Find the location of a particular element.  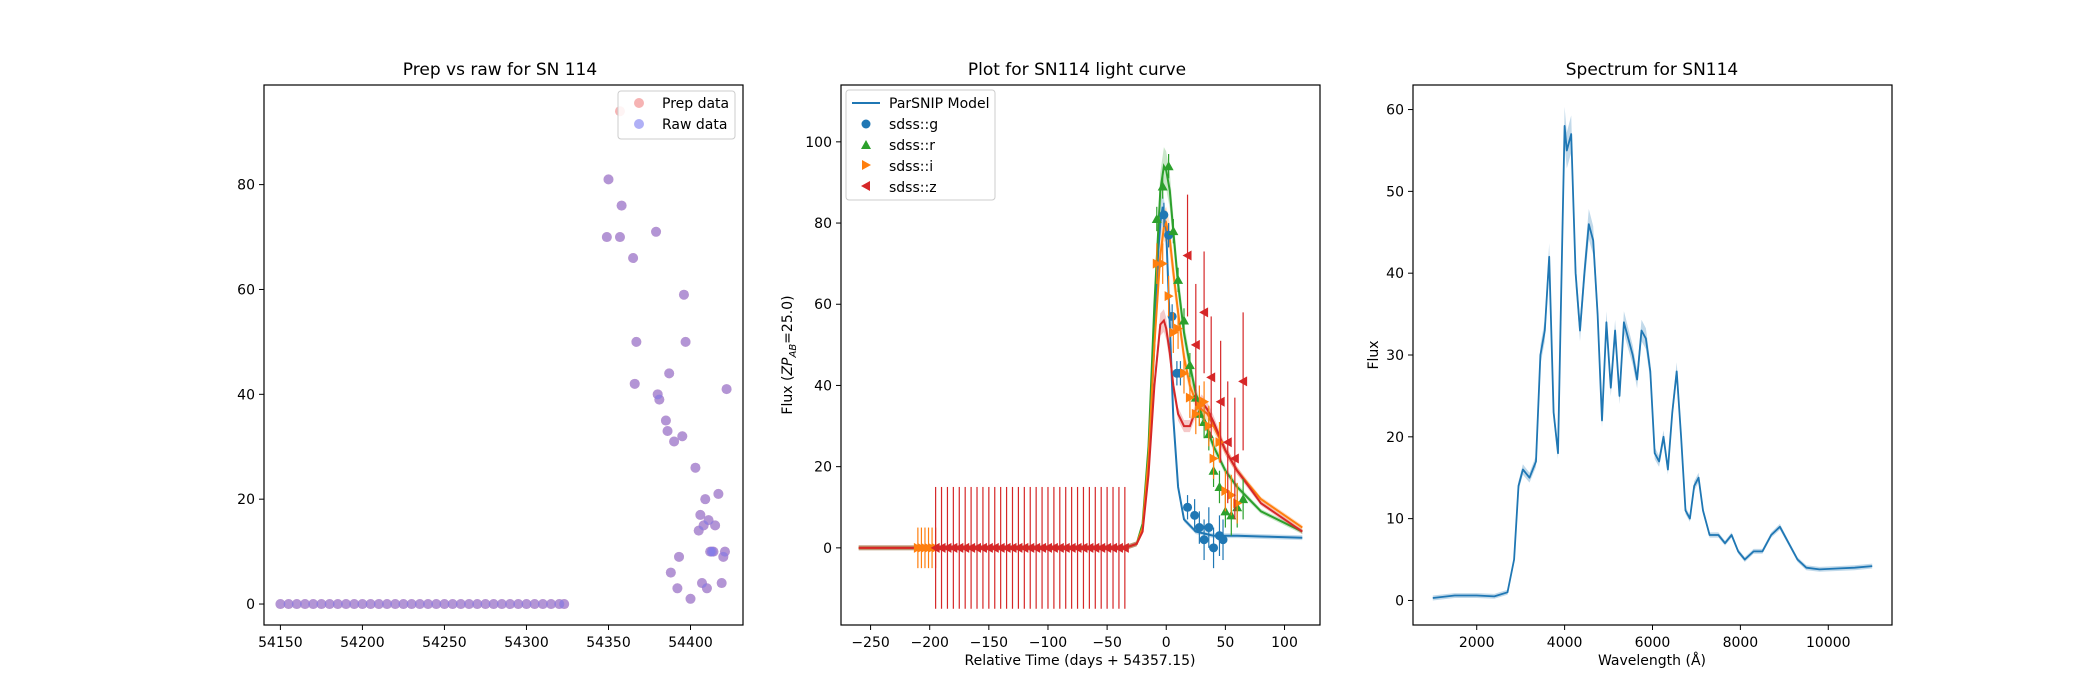

panel-1-y-tick-label: 20 is located at coordinates (246, 500).